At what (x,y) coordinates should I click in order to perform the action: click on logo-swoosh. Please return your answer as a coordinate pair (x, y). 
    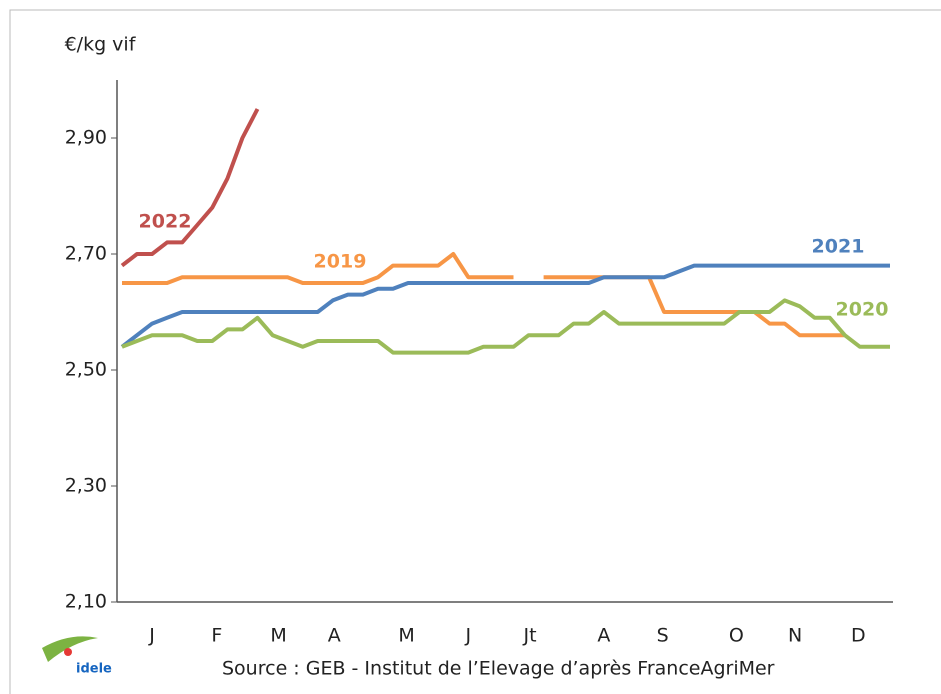
    Looking at the image, I should click on (70, 649).